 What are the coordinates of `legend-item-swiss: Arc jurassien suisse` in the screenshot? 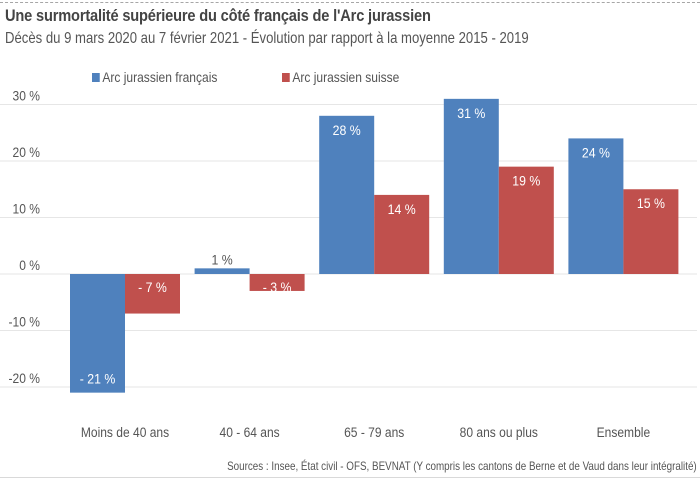 It's located at (340, 77).